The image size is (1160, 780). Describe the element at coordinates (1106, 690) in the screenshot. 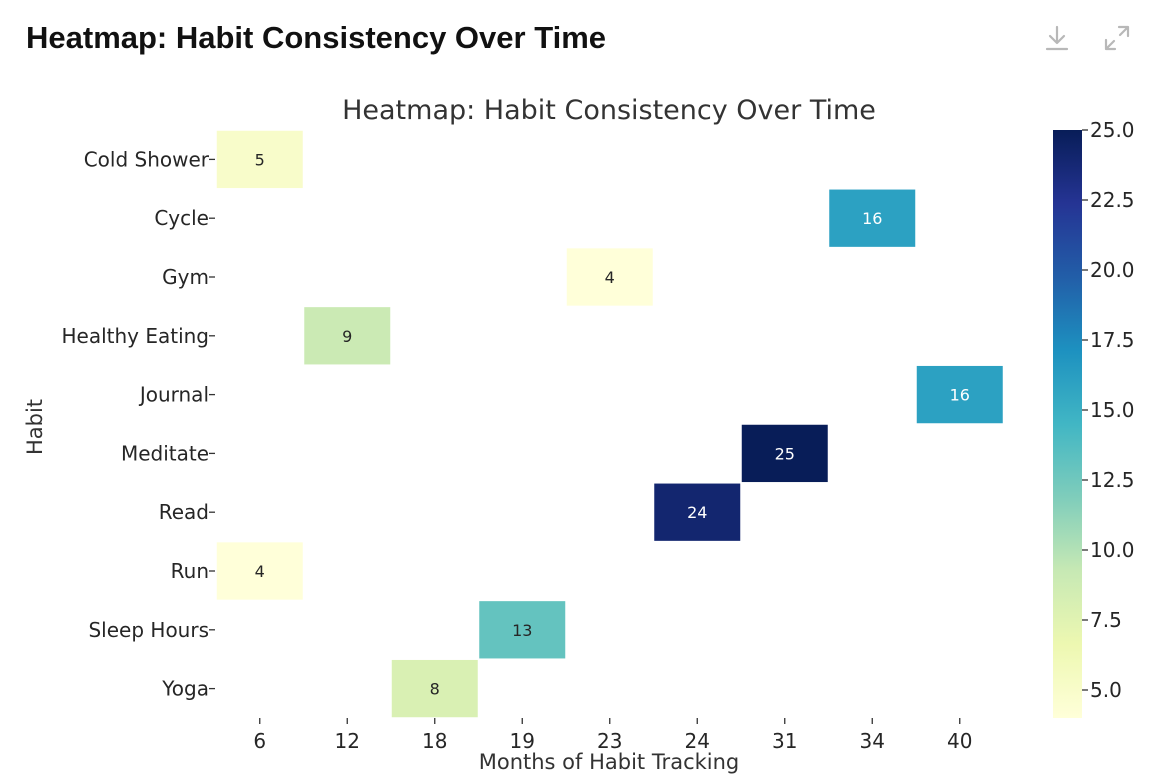

I see `colorbar-tick-label: 5.0` at that location.